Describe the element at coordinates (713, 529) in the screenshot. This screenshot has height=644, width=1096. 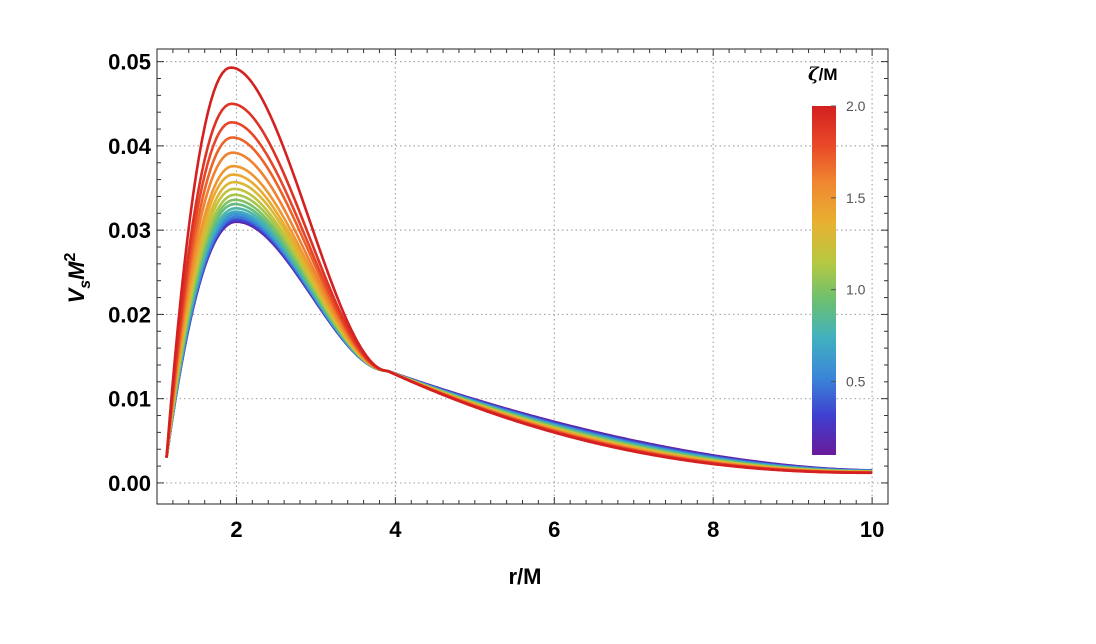
I see `x-tick-label: 8` at that location.